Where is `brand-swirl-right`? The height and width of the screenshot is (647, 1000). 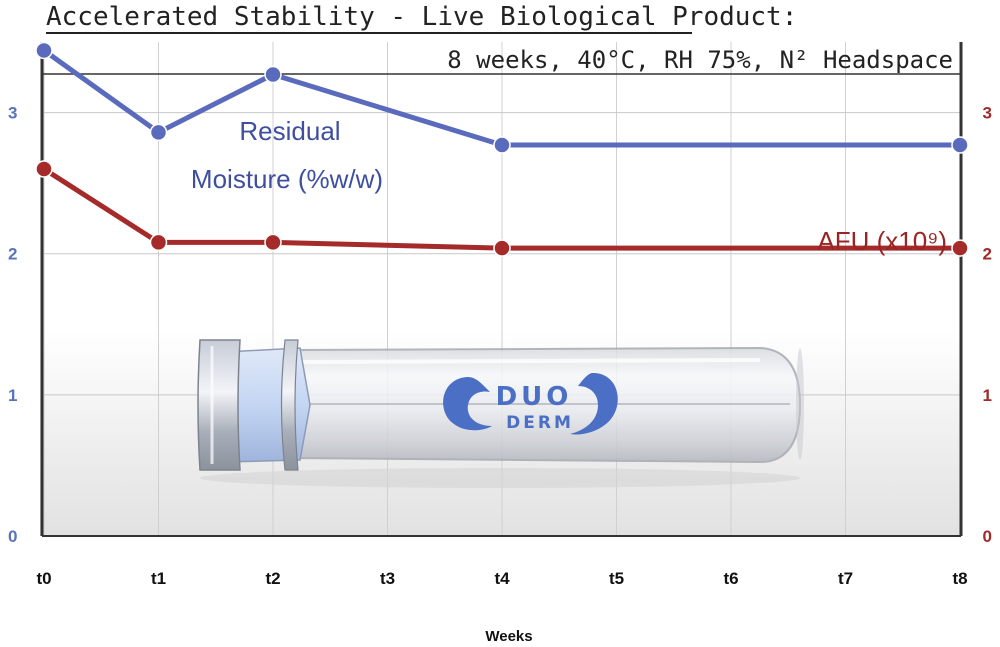 brand-swirl-right is located at coordinates (594, 403).